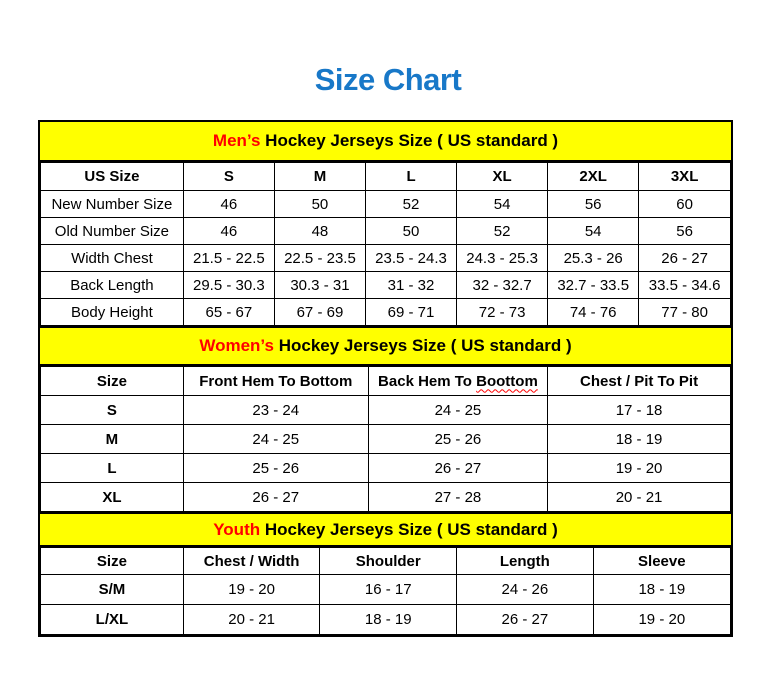  Describe the element at coordinates (236, 140) in the screenshot. I see `mens-section-accent: Men’s` at that location.